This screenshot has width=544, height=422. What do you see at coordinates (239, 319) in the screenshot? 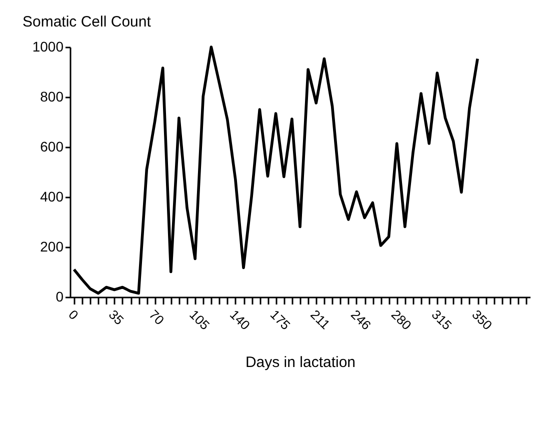
I see `x-tick-label: 140` at bounding box center [239, 319].